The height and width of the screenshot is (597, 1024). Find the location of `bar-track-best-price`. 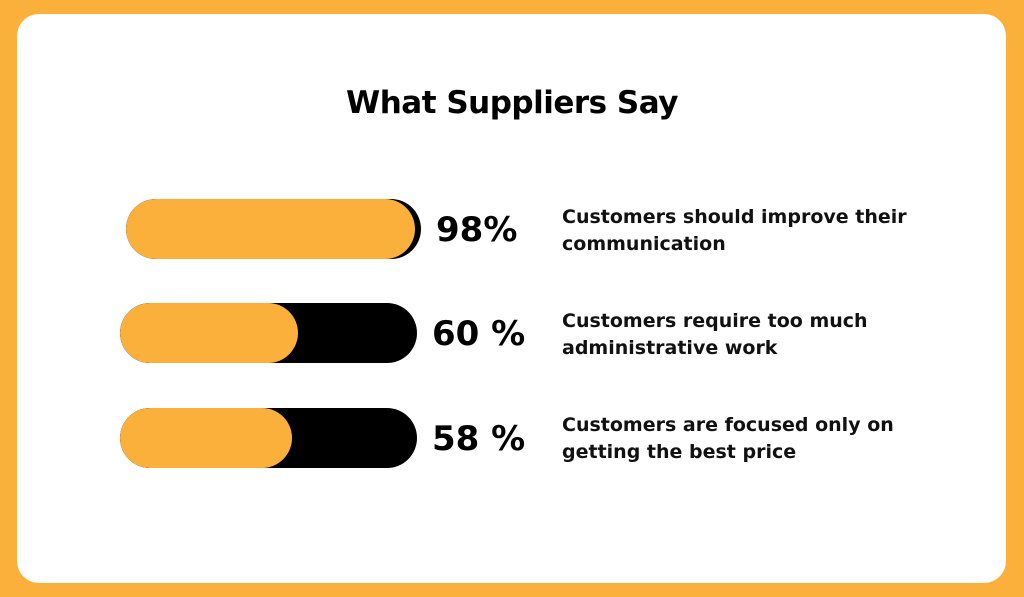

bar-track-best-price is located at coordinates (268, 438).